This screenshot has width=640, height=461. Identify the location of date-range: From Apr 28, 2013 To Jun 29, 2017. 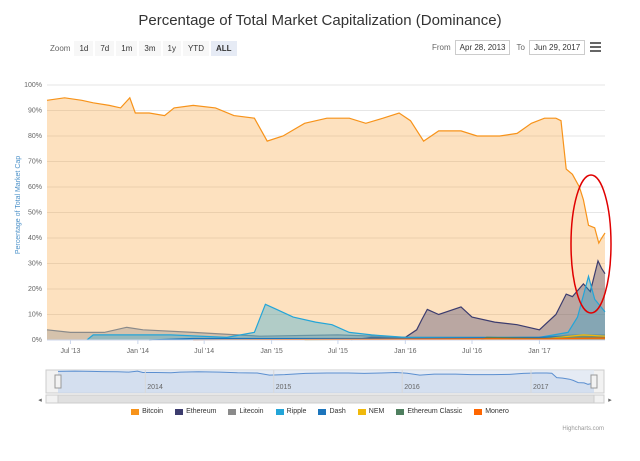
(511, 47).